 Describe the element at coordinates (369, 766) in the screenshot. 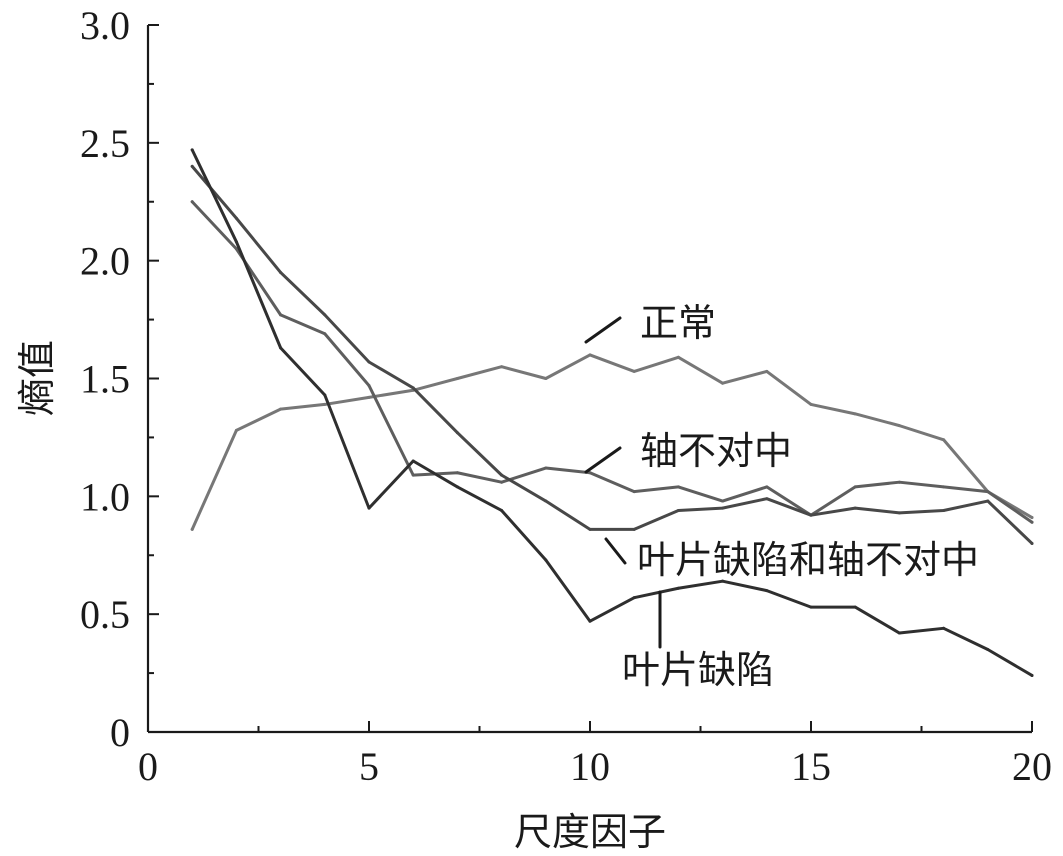

I see `x-tick-label: 5` at that location.